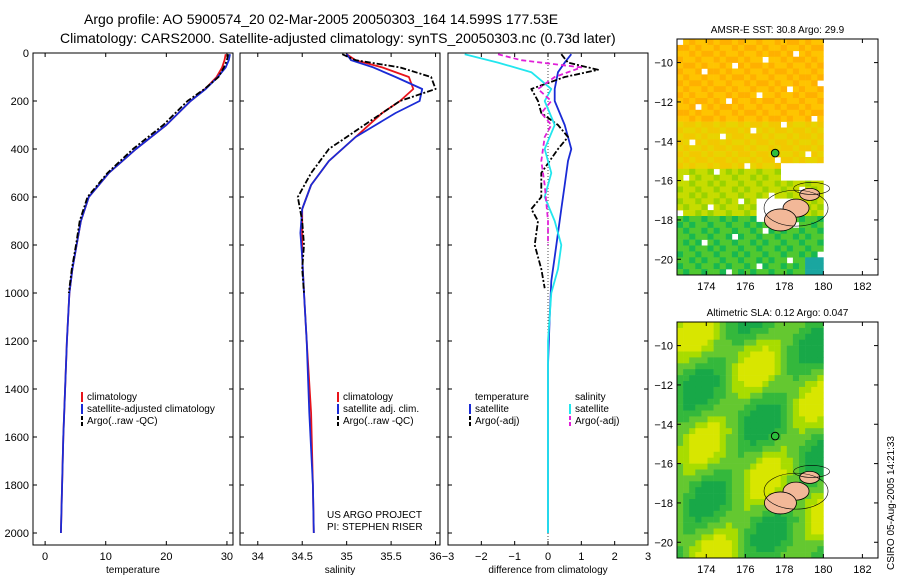 The height and width of the screenshot is (580, 900). I want to click on island-shape, so click(780, 220).